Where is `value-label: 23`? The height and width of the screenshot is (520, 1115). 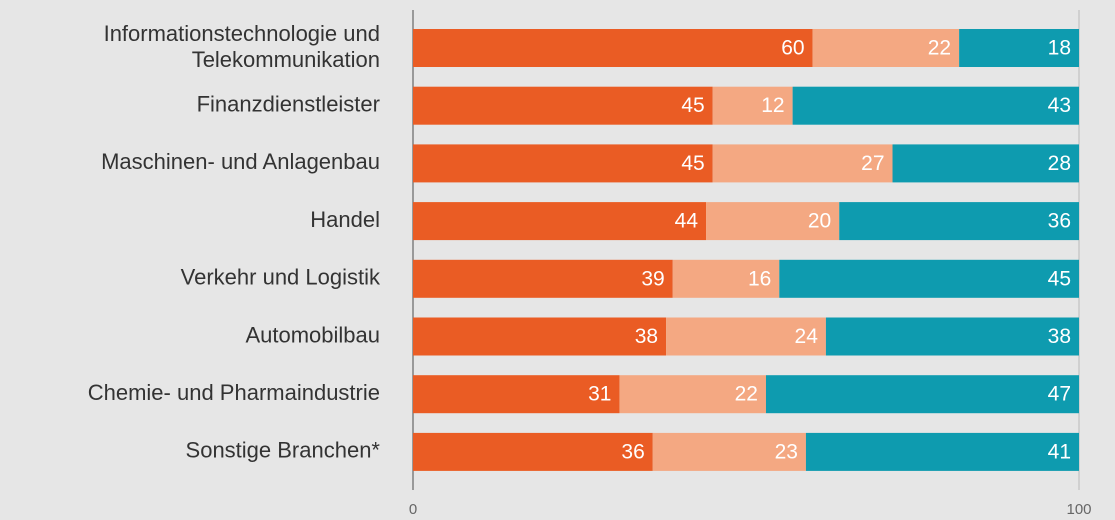 value-label: 23 is located at coordinates (786, 451).